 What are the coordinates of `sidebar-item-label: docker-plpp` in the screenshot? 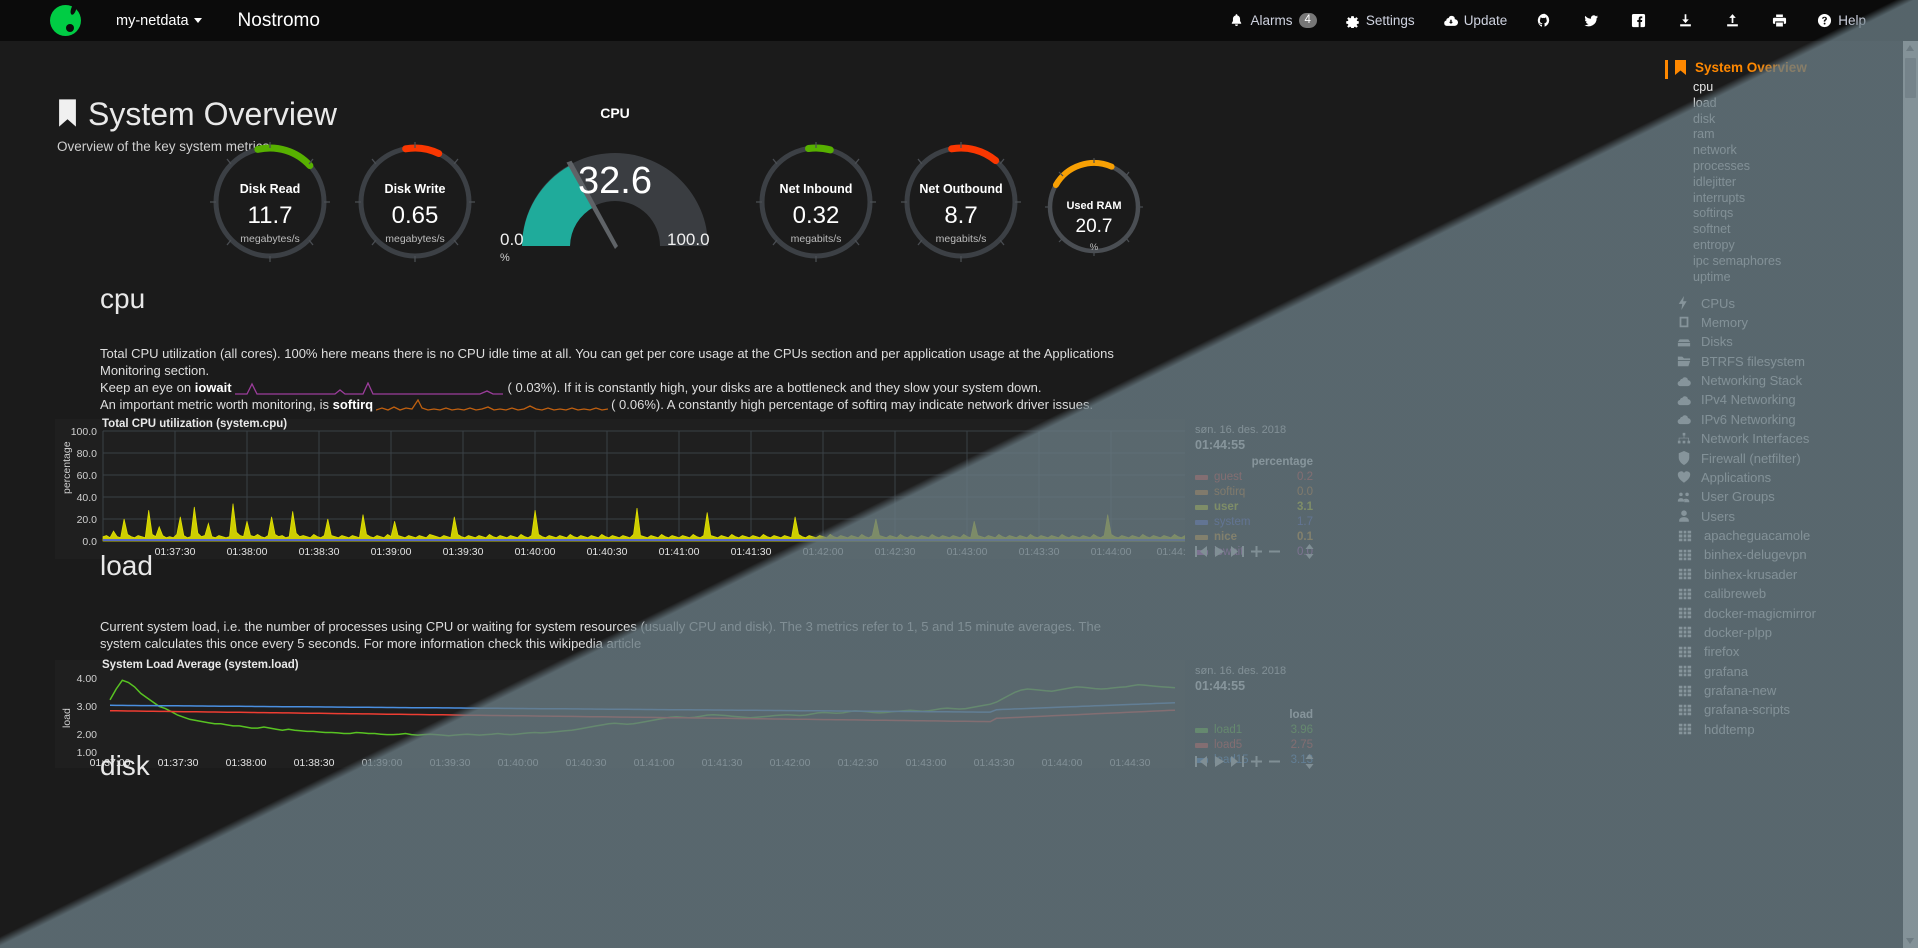 It's located at (1738, 632).